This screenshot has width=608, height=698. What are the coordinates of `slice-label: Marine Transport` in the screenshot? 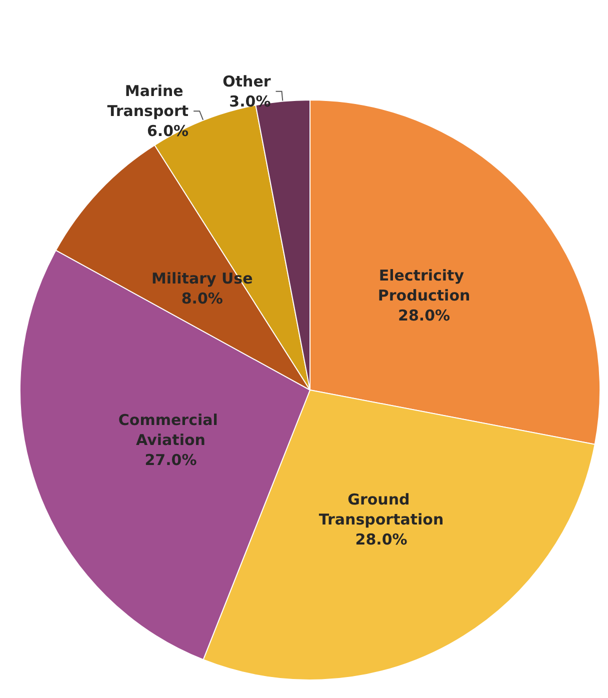 It's located at (148, 101).